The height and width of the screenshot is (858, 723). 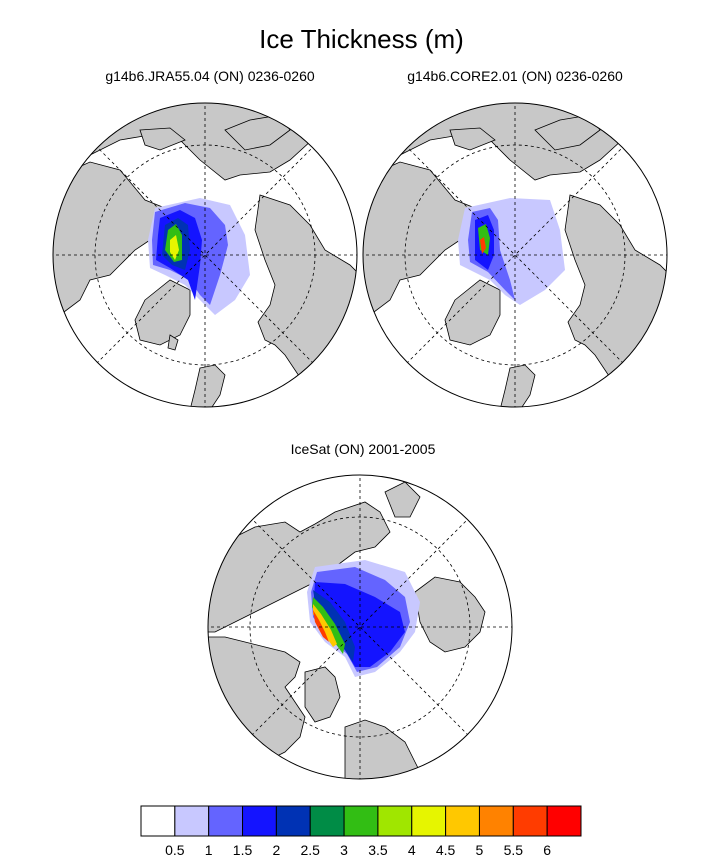 What do you see at coordinates (547, 850) in the screenshot?
I see `colorbar-tick-label: 6` at bounding box center [547, 850].